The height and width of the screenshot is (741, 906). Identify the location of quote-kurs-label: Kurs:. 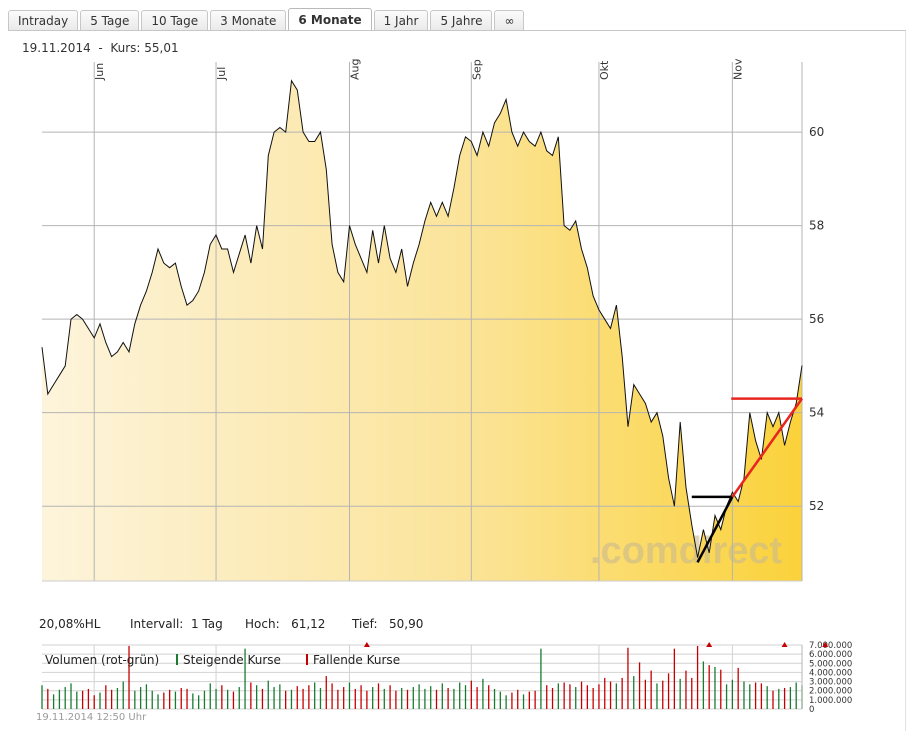
(125, 48).